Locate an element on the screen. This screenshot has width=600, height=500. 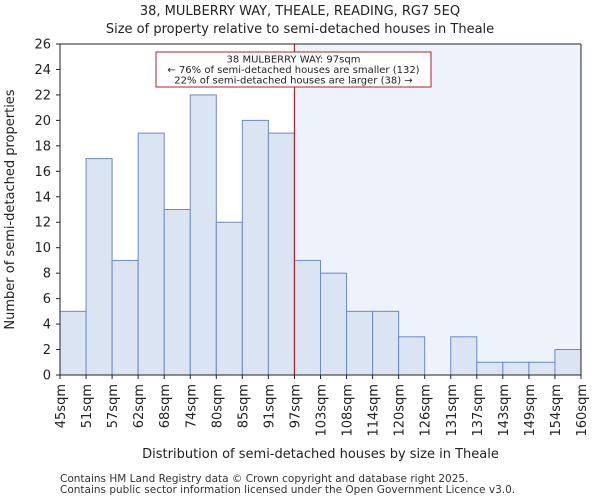
annotation-line1: 38 MULBERRY WAY: 97sqm is located at coordinates (294, 60).